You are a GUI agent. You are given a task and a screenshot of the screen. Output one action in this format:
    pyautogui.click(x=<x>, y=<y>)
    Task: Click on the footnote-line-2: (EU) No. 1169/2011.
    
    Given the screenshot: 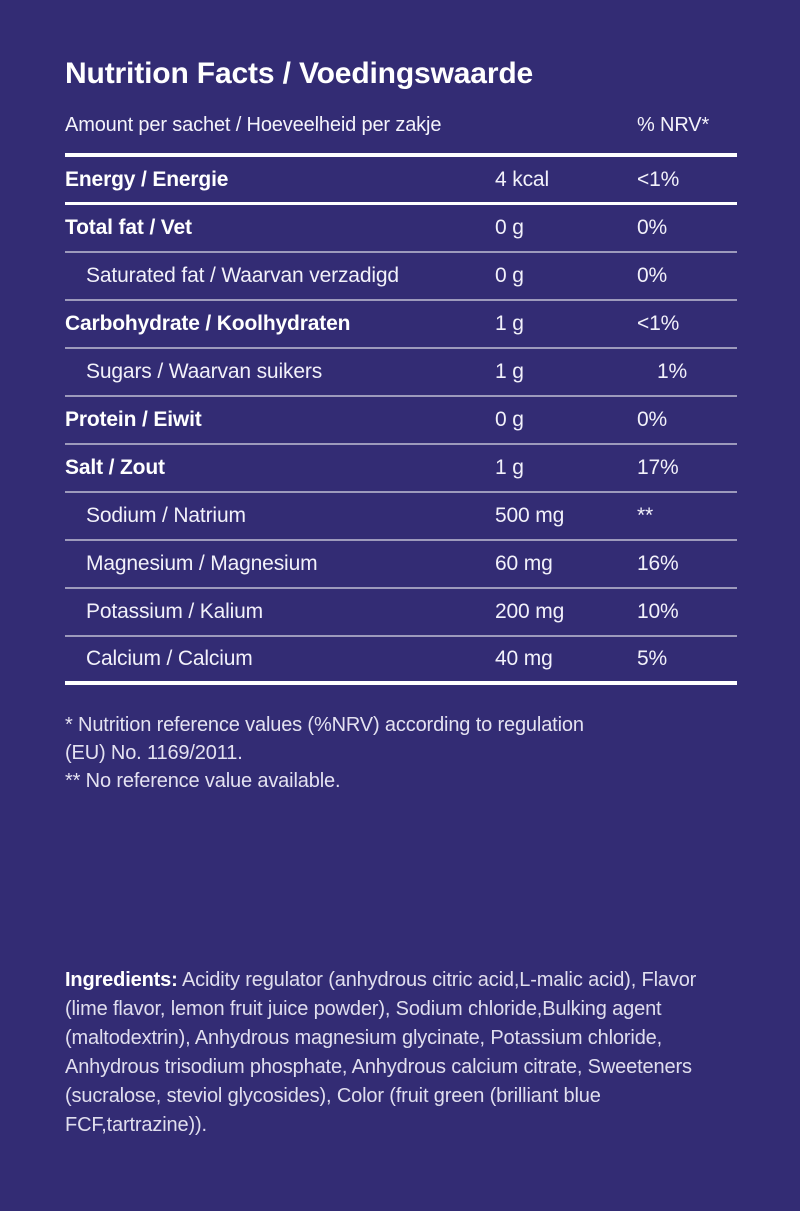 What is the action you would take?
    pyautogui.click(x=154, y=753)
    